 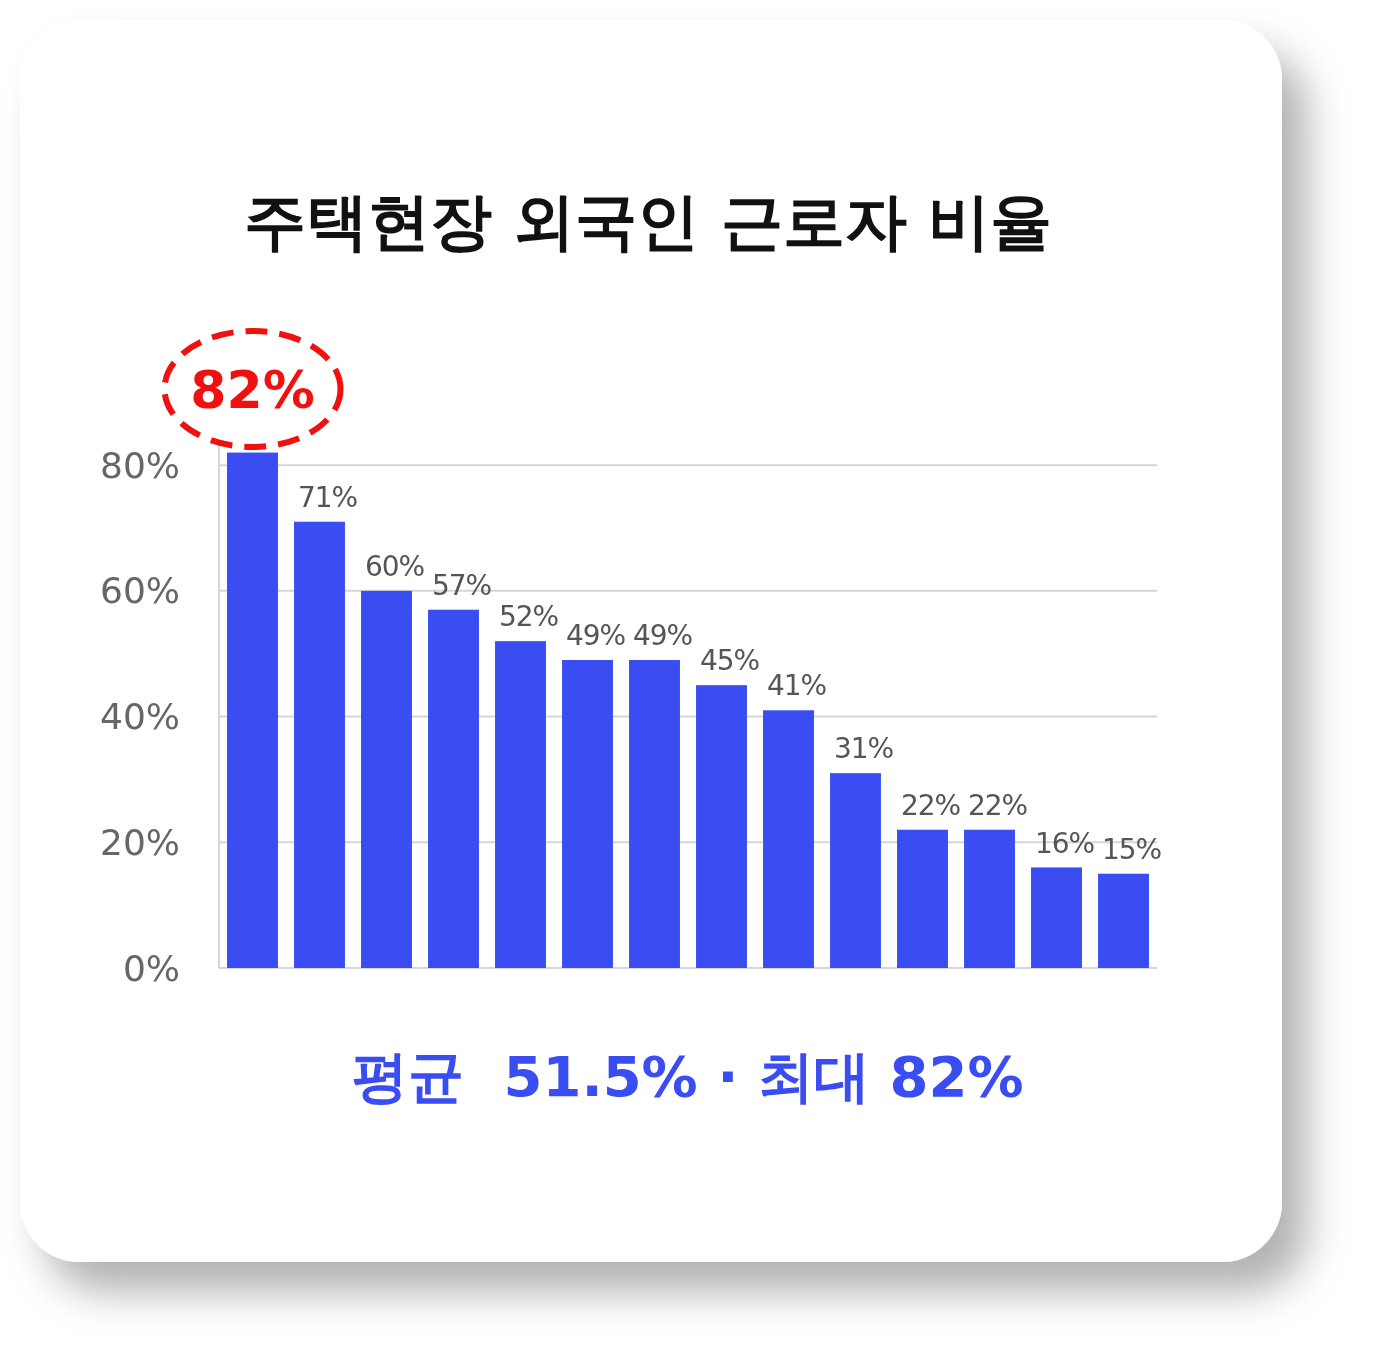 What do you see at coordinates (461, 585) in the screenshot?
I see `data-label: 57%` at bounding box center [461, 585].